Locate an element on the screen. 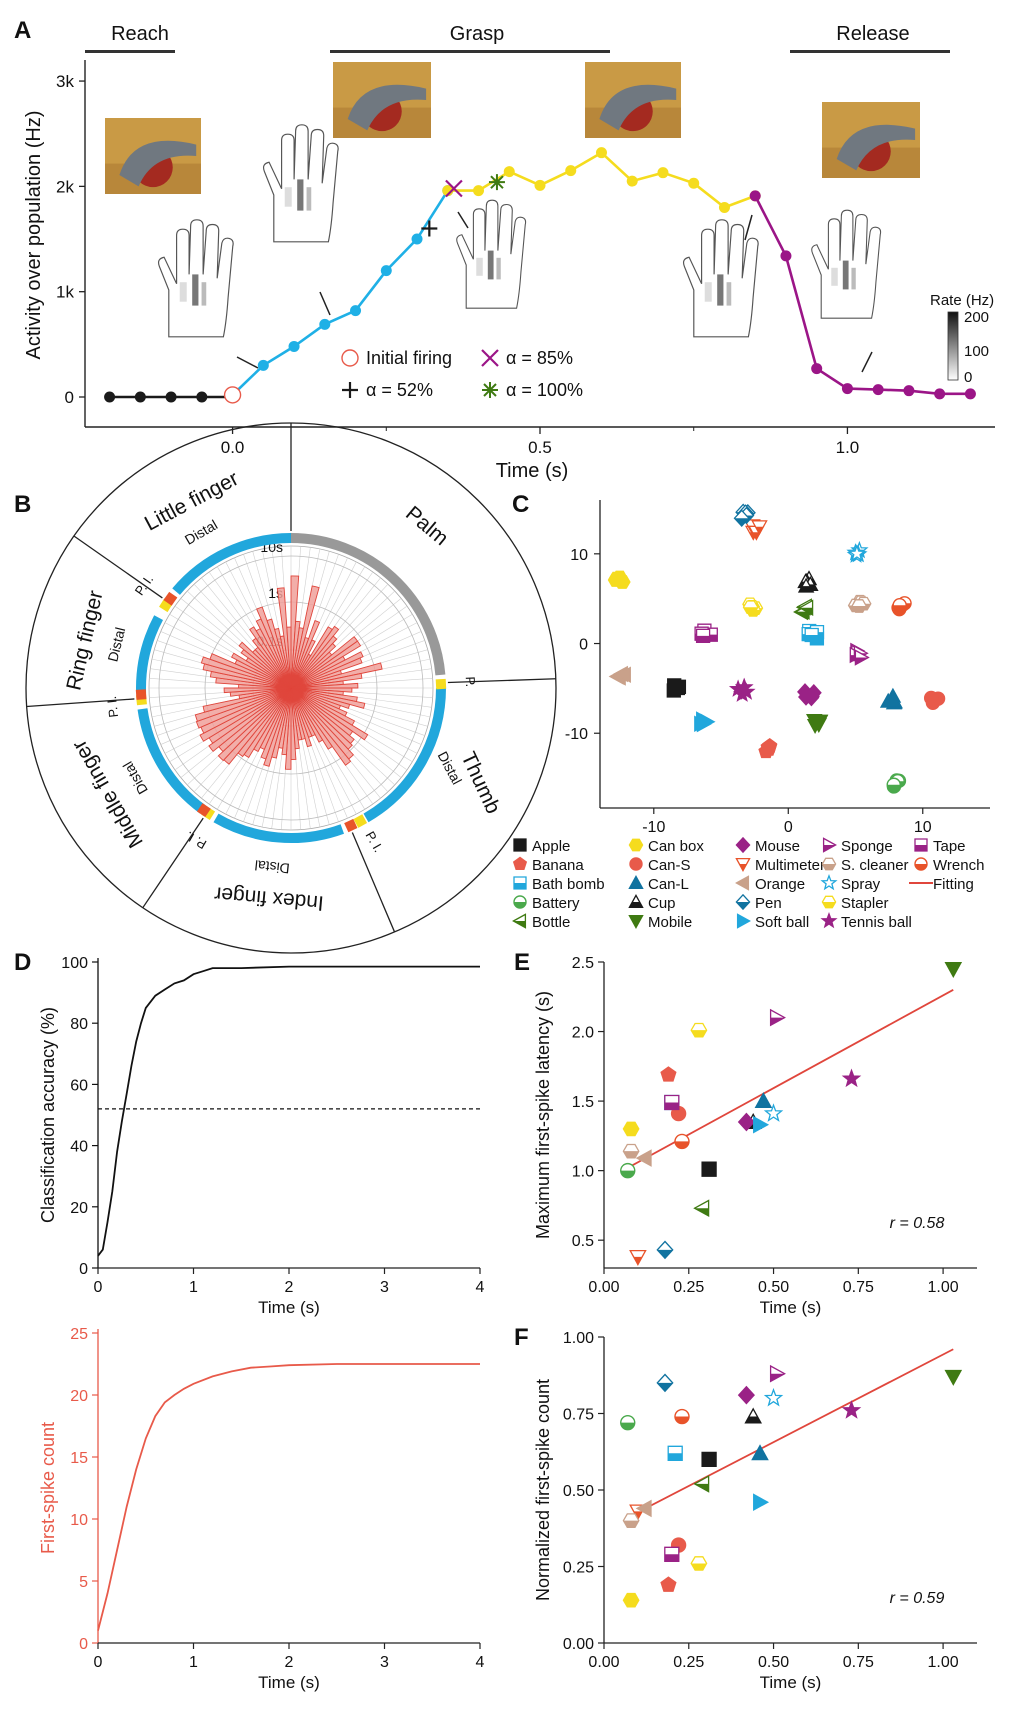  c-legend-marker-17-shape is located at coordinates (829, 882).